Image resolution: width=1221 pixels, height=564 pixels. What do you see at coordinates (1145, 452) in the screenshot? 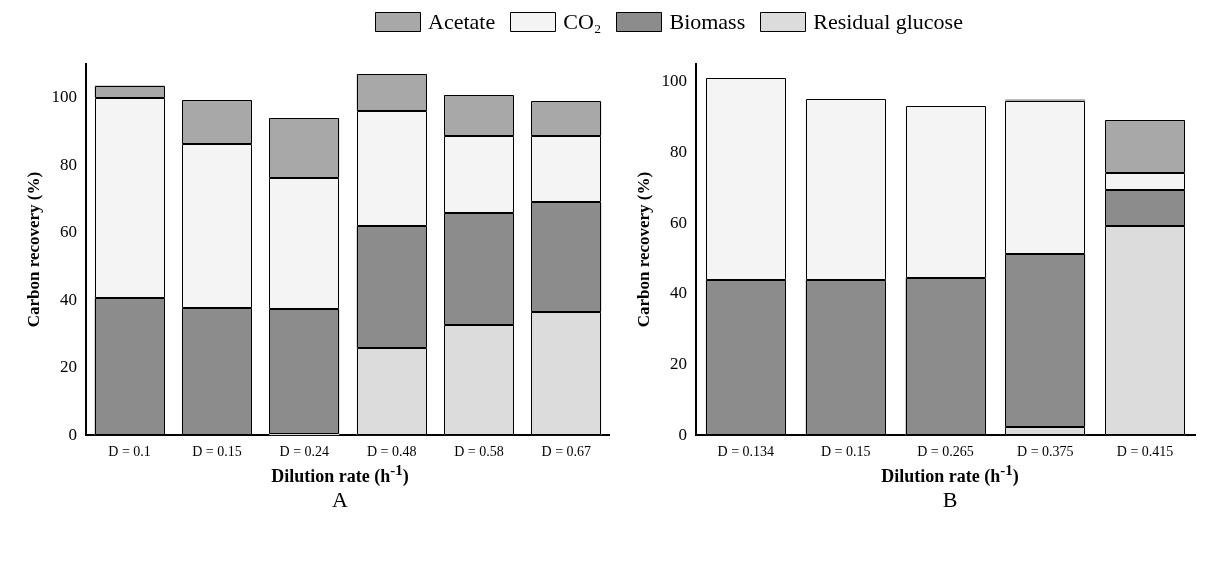
I see `x-tick-label: D = 0.415` at bounding box center [1145, 452].